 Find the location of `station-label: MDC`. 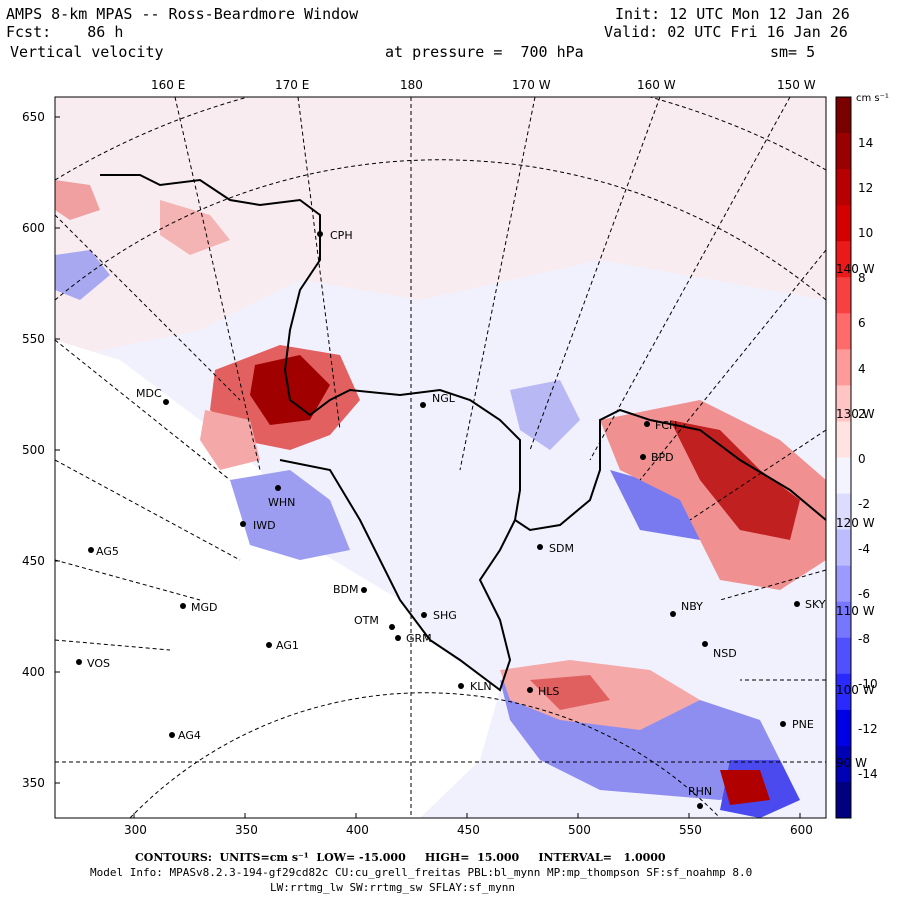

station-label: MDC is located at coordinates (149, 393).